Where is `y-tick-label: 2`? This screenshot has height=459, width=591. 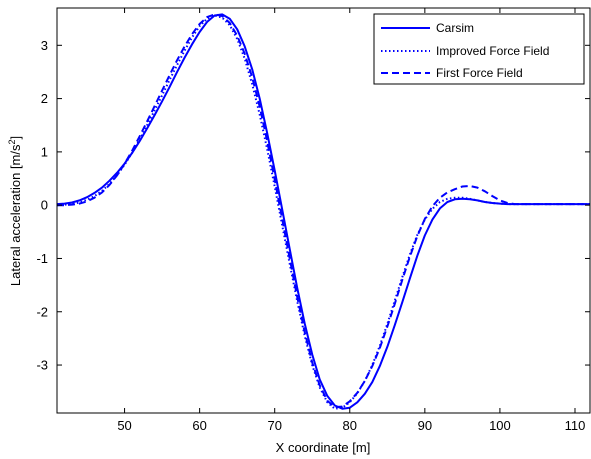 y-tick-label: 2 is located at coordinates (44, 98).